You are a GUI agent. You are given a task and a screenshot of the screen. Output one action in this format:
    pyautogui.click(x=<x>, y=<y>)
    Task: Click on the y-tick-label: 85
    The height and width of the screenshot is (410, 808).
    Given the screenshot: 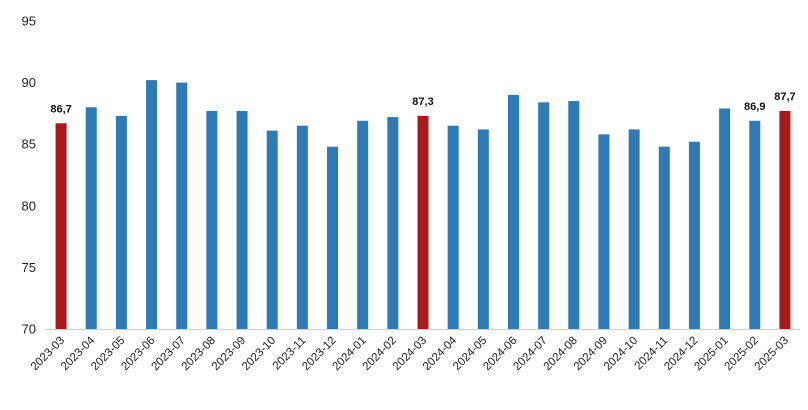 What is the action you would take?
    pyautogui.click(x=29, y=144)
    